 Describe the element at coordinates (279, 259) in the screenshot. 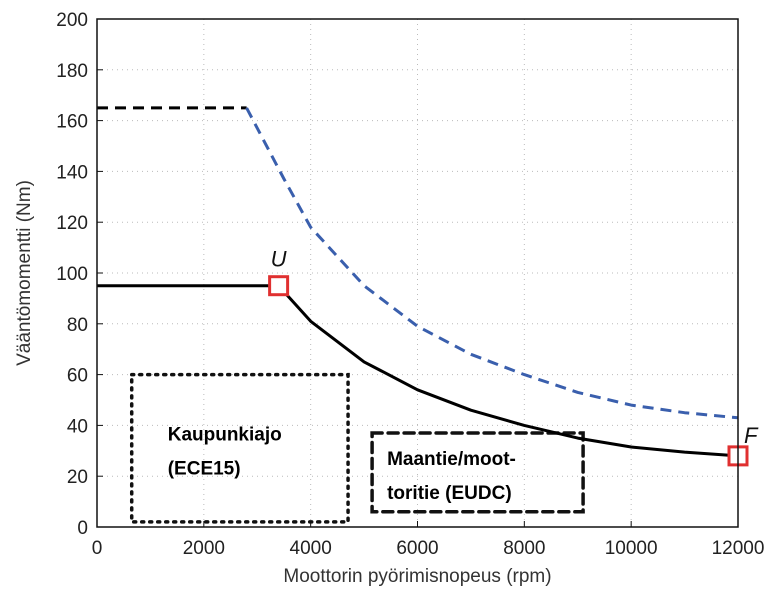

I see `point-label: U` at that location.